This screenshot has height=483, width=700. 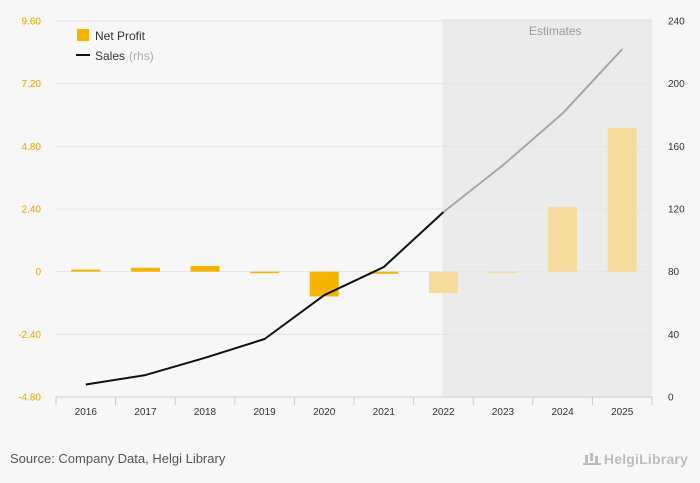 I want to click on right-tick-label: 200, so click(x=676, y=84).